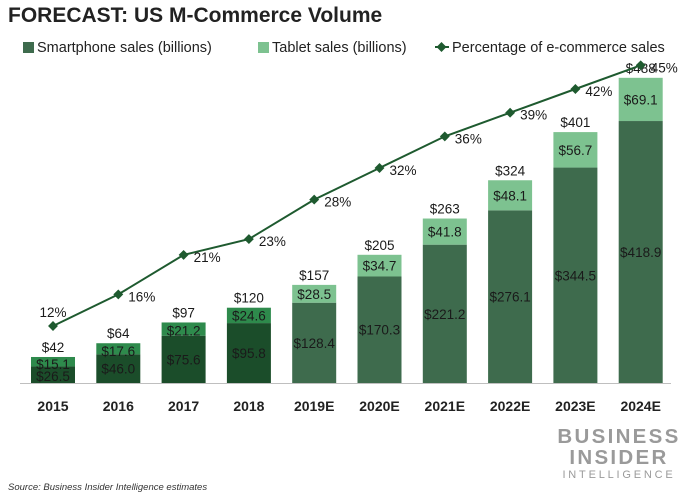  What do you see at coordinates (339, 48) in the screenshot?
I see `legend-label-tablet: Tablet sales (billions)` at bounding box center [339, 48].